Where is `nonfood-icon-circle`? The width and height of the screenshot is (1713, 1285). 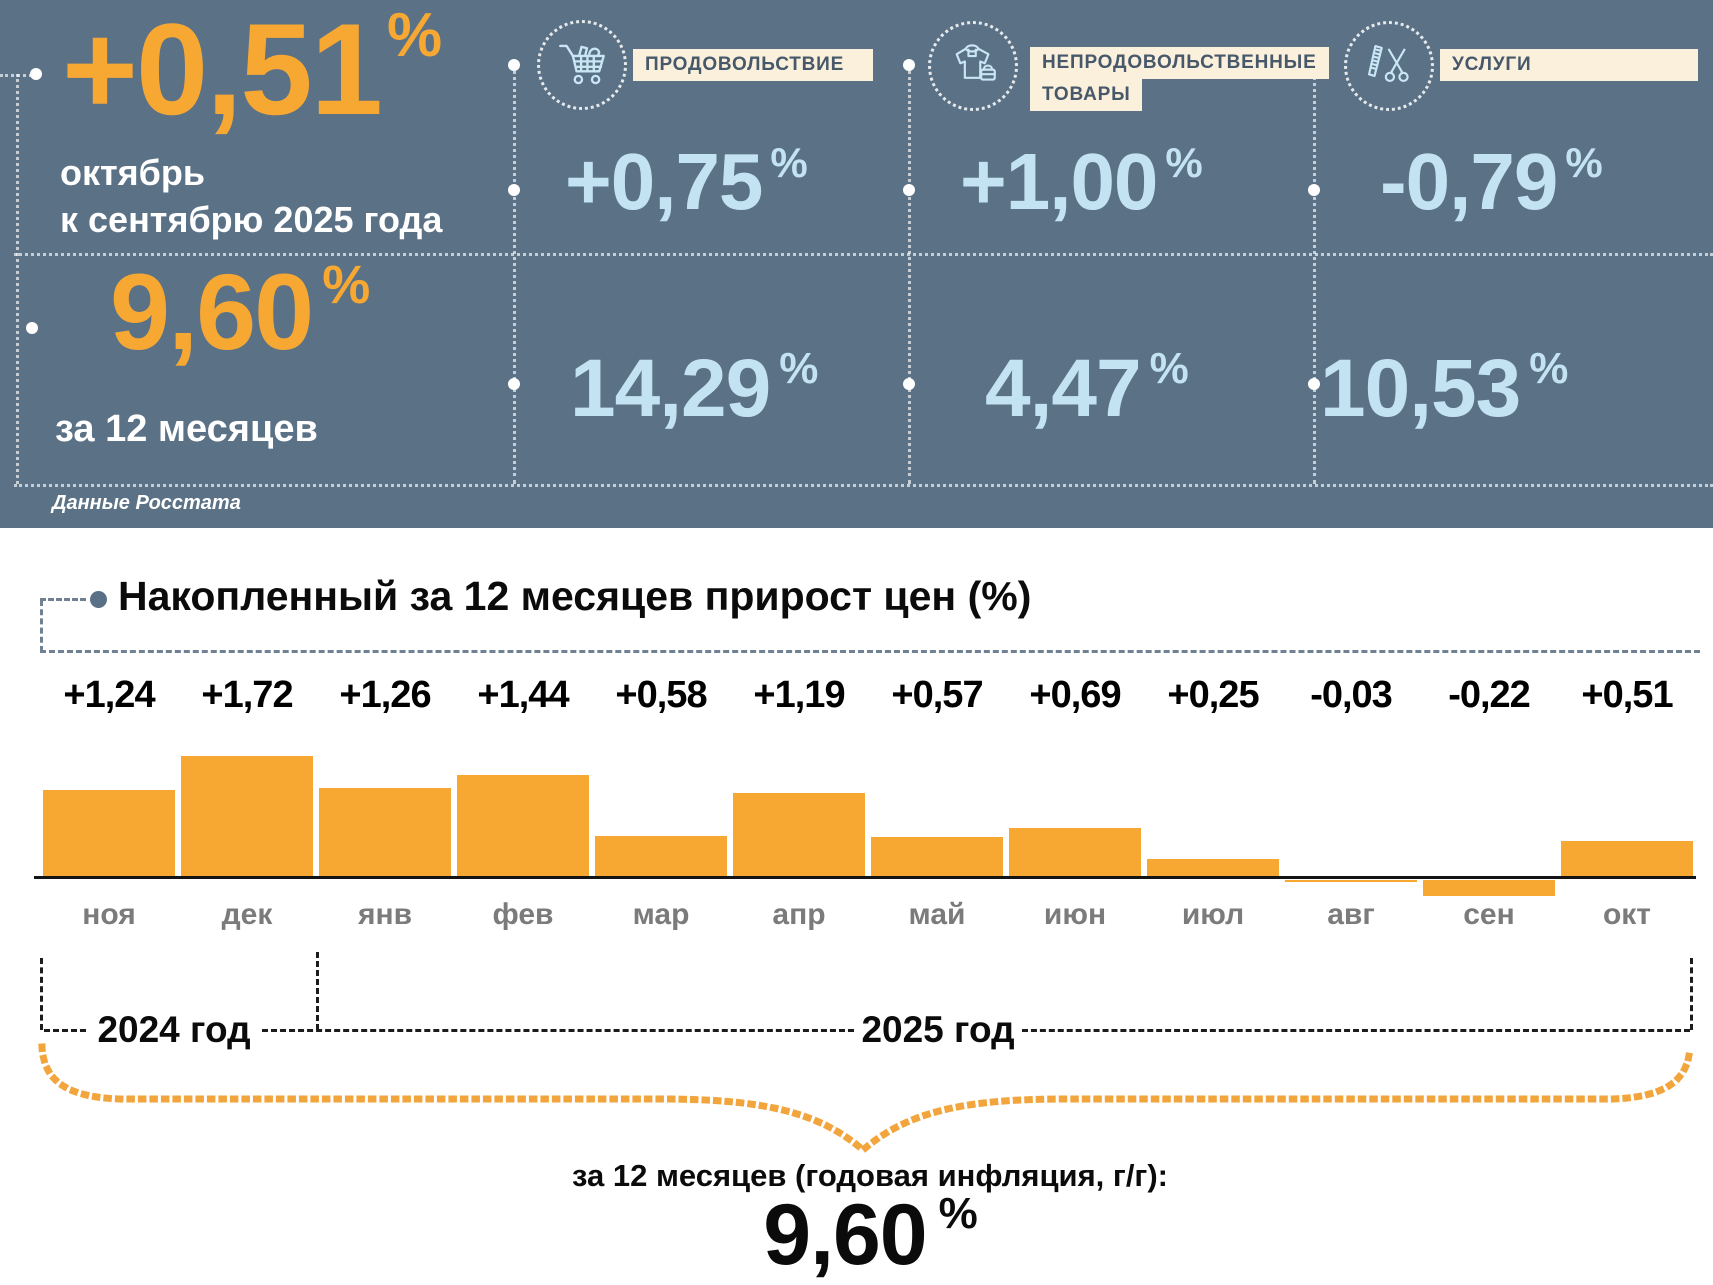
nonfood-icon-circle is located at coordinates (973, 66).